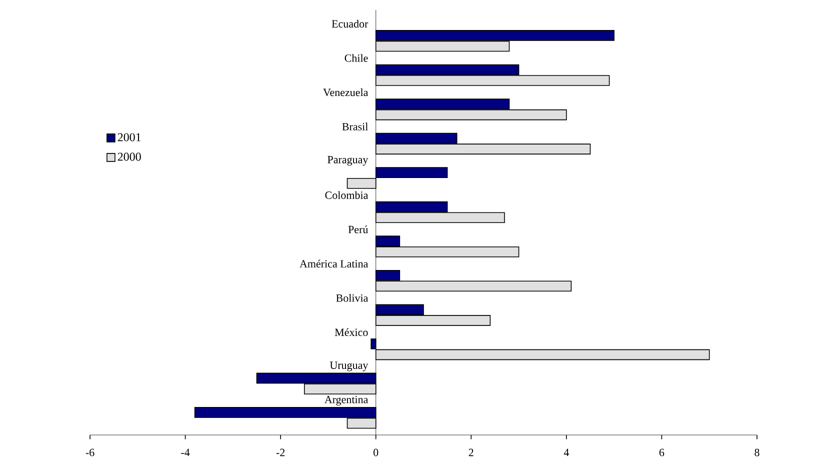  I want to click on y-tick-label: Ecuador, so click(350, 24).